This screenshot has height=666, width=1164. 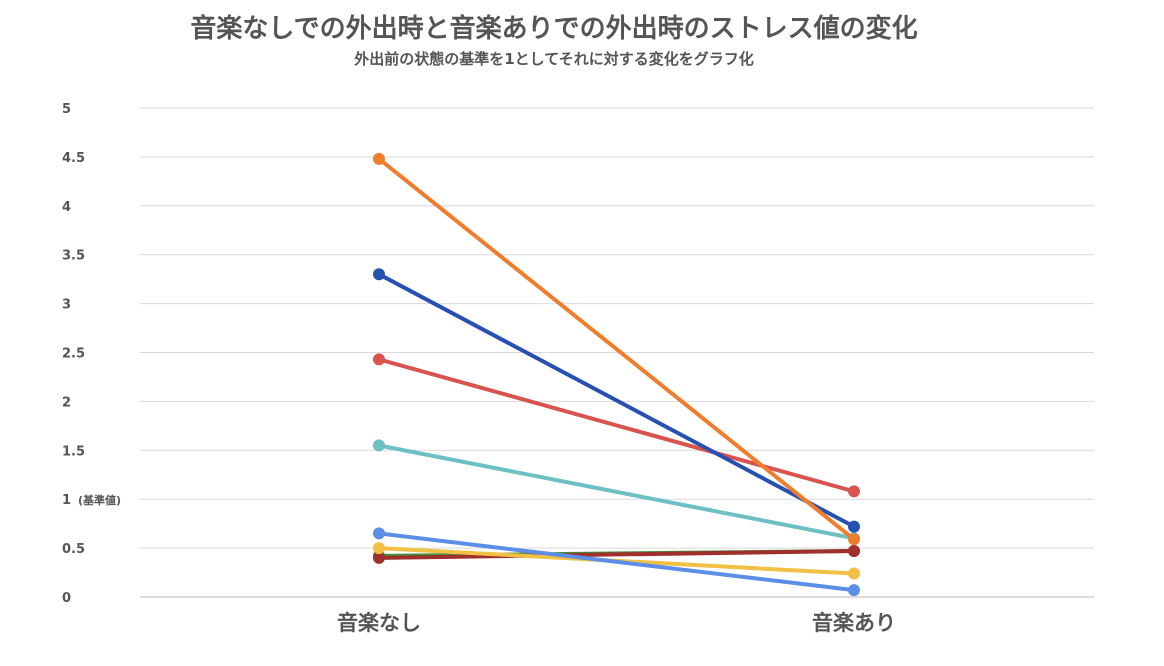 What do you see at coordinates (73, 451) in the screenshot?
I see `y-tick-label: 1.5` at bounding box center [73, 451].